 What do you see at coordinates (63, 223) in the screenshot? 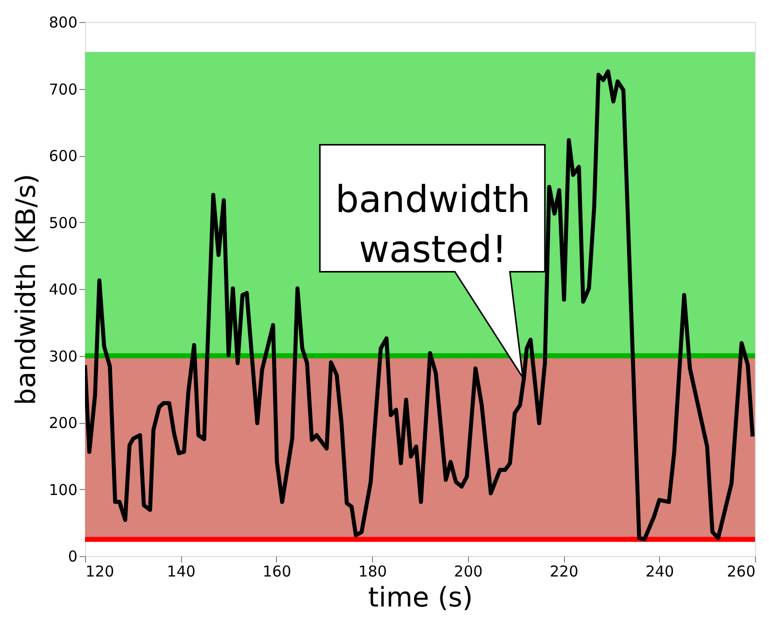
I see `y-tick-label: 500` at bounding box center [63, 223].